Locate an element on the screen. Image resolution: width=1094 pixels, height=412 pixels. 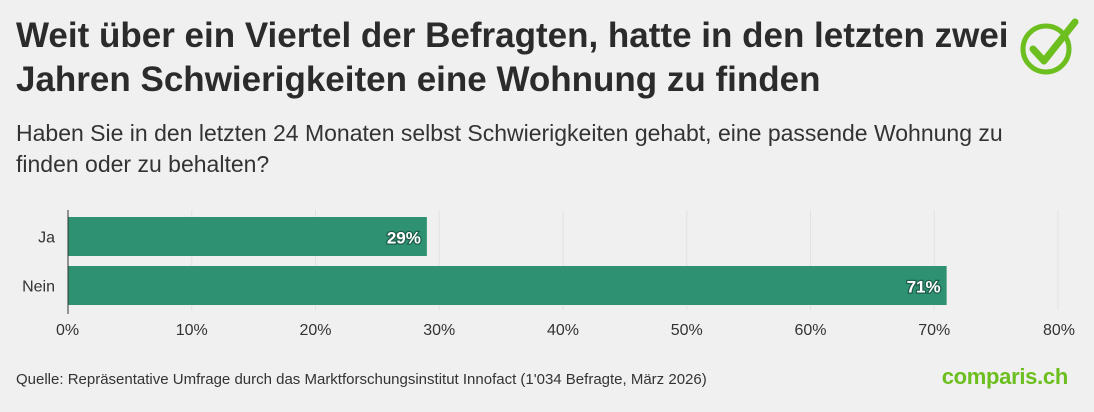
x-tick-label: 60% is located at coordinates (810, 330).